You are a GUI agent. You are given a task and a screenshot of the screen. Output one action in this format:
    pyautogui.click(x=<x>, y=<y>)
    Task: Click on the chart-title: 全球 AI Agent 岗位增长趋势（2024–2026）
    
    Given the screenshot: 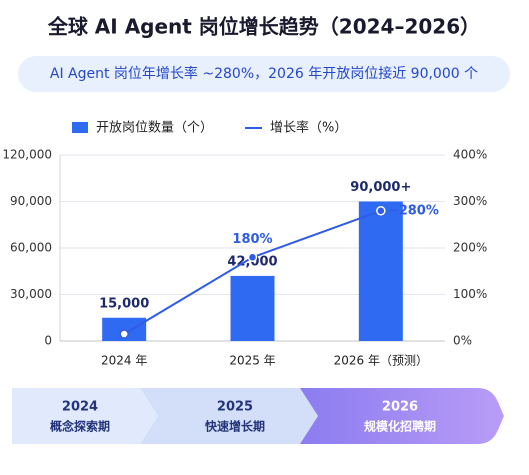 What is the action you would take?
    pyautogui.click(x=263, y=27)
    